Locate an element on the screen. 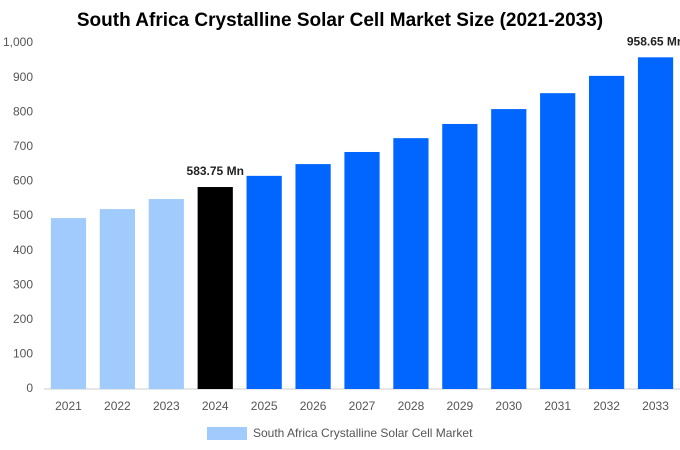 Image resolution: width=680 pixels, height=450 pixels. x-tick-label: 2023 is located at coordinates (166, 406).